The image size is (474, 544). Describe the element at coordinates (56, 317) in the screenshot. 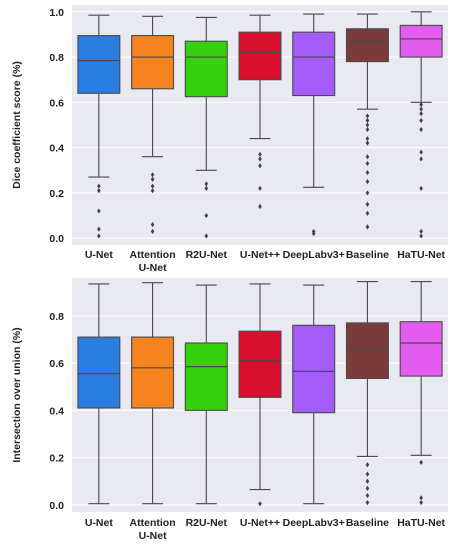

I see `y-tick-label: 0.8` at that location.